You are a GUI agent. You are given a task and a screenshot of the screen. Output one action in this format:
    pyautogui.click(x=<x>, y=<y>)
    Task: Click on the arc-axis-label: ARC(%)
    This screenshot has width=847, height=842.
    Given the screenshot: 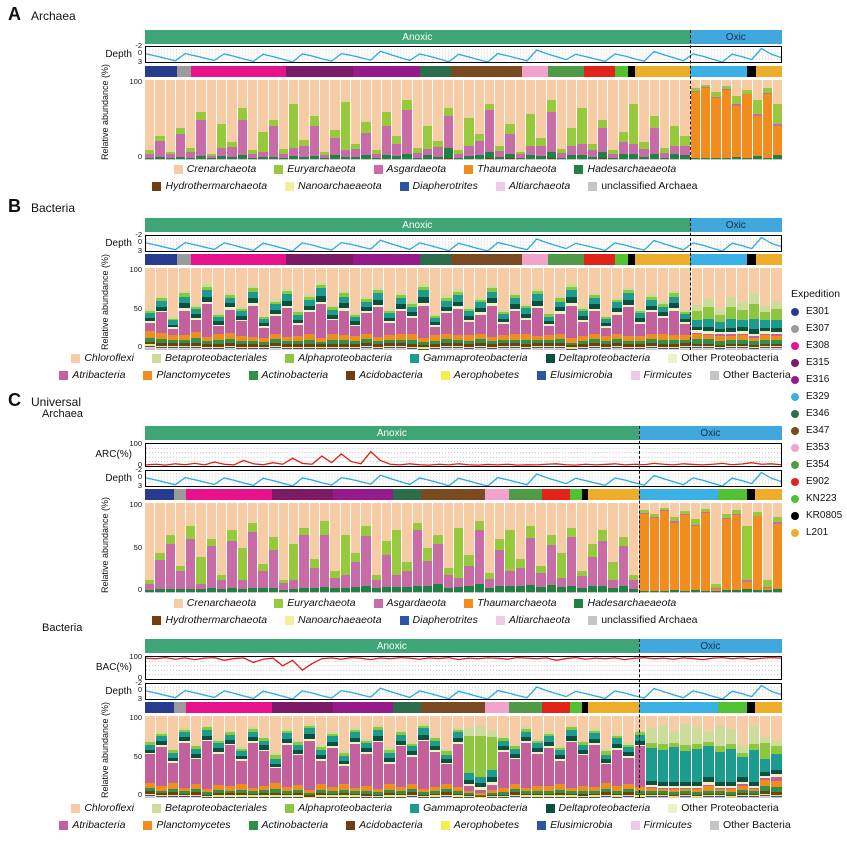 What is the action you would take?
    pyautogui.click(x=113, y=454)
    